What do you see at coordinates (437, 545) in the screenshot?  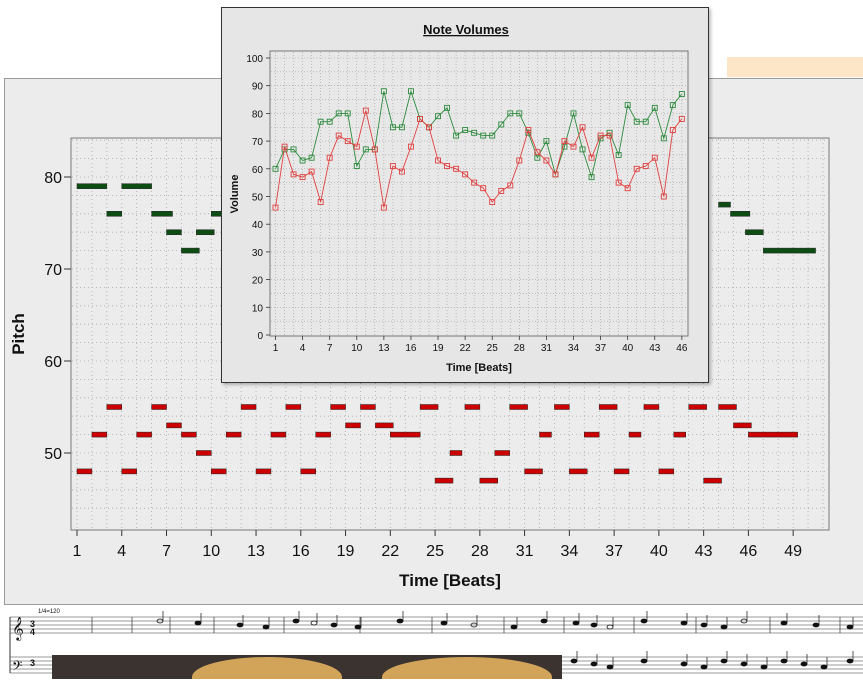 I see `x-axis-ticks: 1 4 7 10 13 16 19 22 25 28 31 34 37 40 43 46 49` at bounding box center [437, 545].